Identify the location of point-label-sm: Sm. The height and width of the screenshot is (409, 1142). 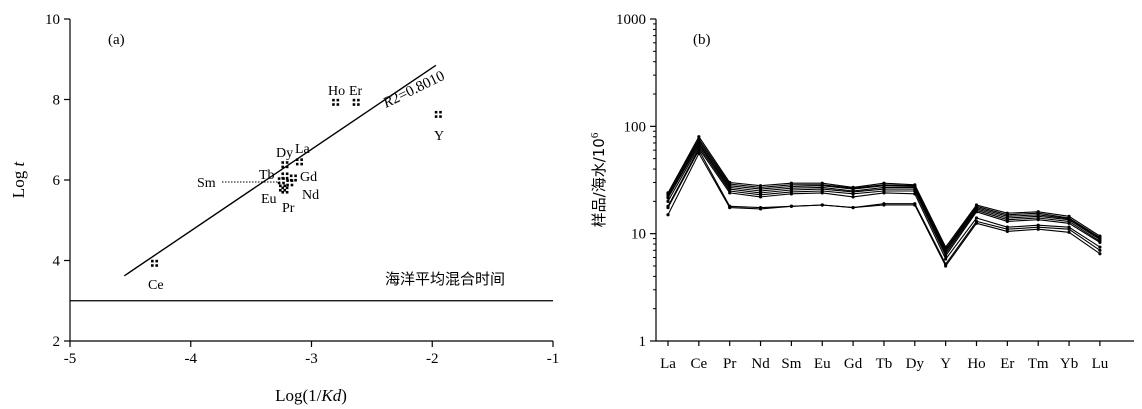
(206, 183).